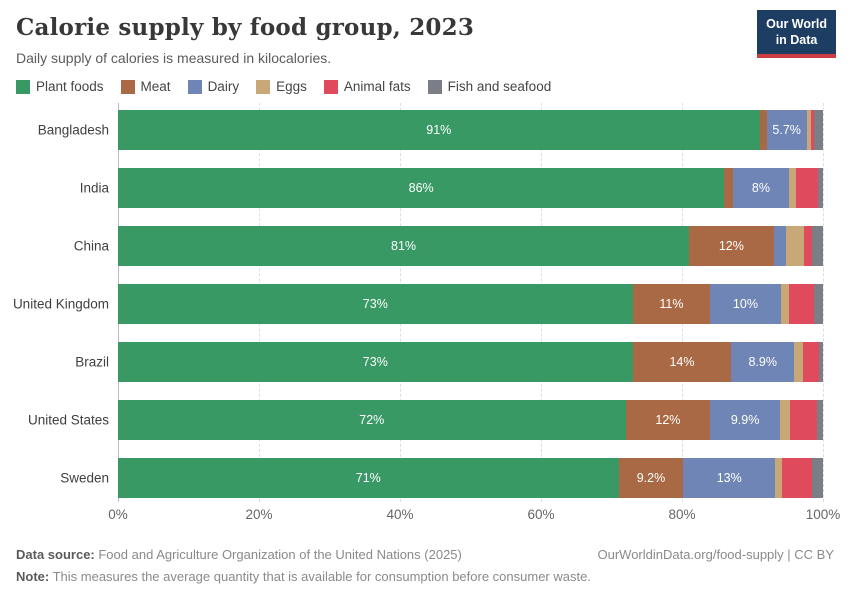 The image size is (850, 600). What do you see at coordinates (55, 555) in the screenshot?
I see `data-source-label: Data source:` at bounding box center [55, 555].